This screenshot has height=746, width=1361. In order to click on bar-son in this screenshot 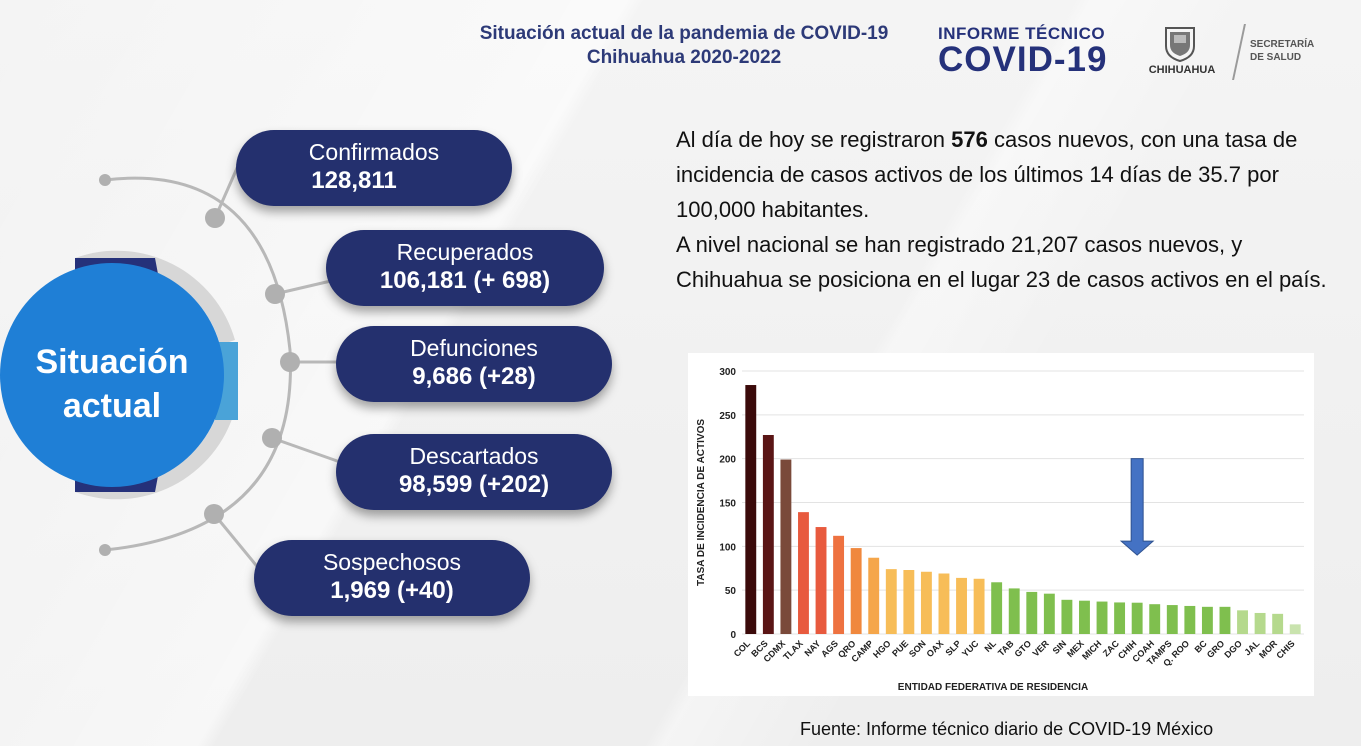, I will do `click(926, 602)`.